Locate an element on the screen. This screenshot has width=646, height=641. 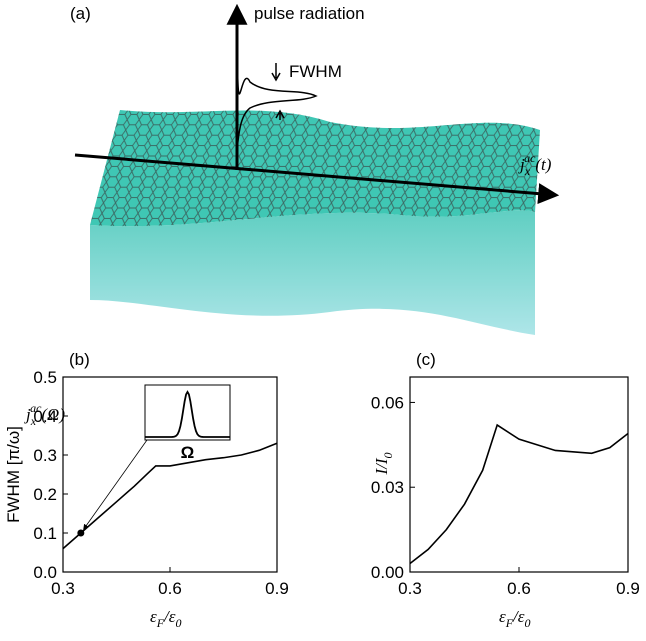
y-axis-label: I/I0 is located at coordinates (383, 463).